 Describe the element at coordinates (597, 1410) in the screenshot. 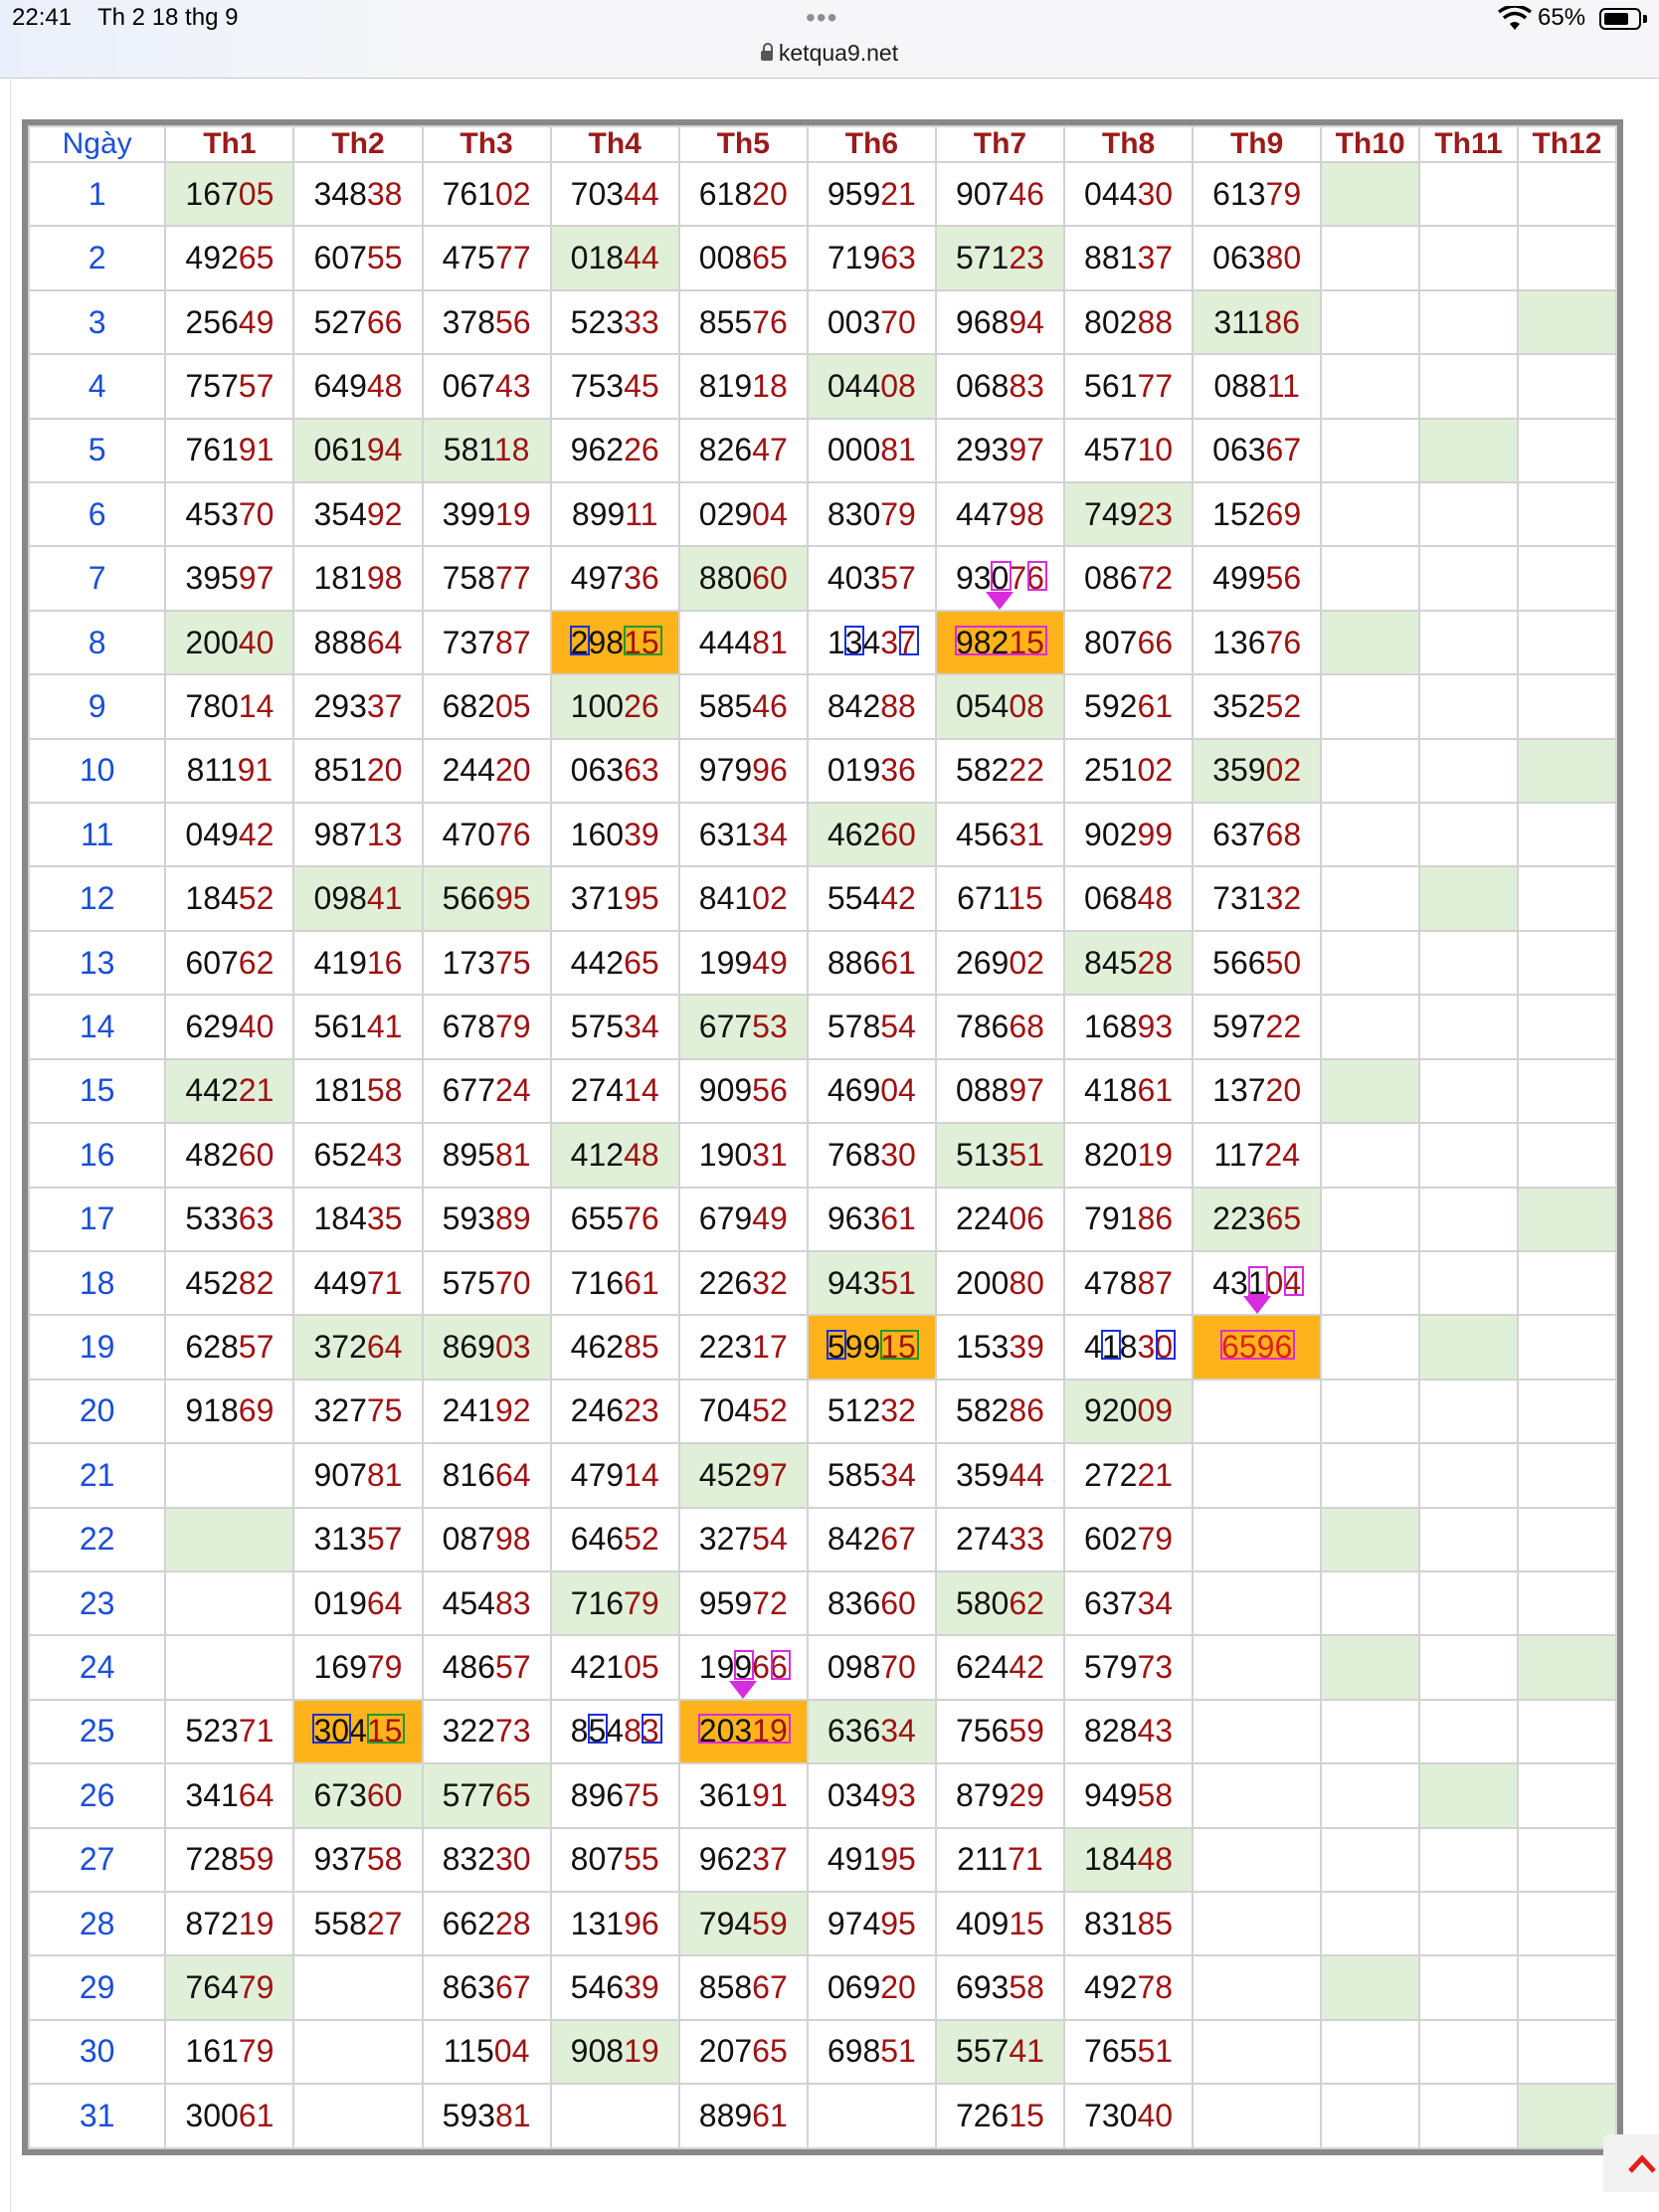

I see `number-head: 246` at that location.